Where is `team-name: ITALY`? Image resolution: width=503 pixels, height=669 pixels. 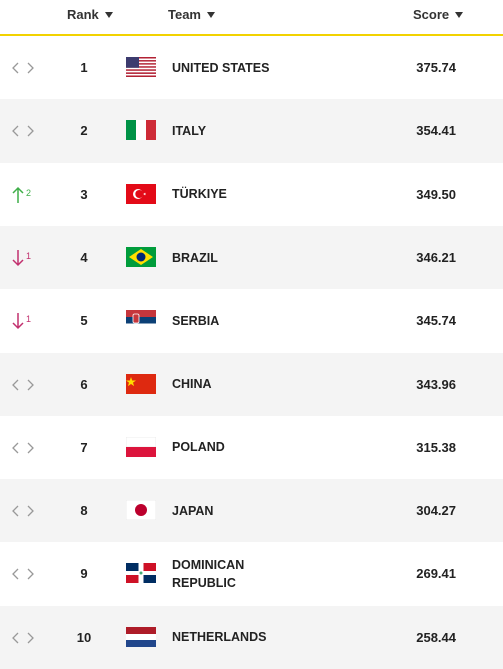 team-name: ITALY is located at coordinates (189, 130).